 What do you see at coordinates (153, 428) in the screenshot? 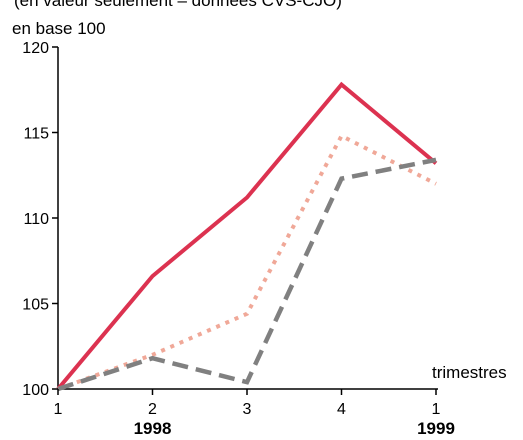
I see `year-label: 1998` at bounding box center [153, 428].